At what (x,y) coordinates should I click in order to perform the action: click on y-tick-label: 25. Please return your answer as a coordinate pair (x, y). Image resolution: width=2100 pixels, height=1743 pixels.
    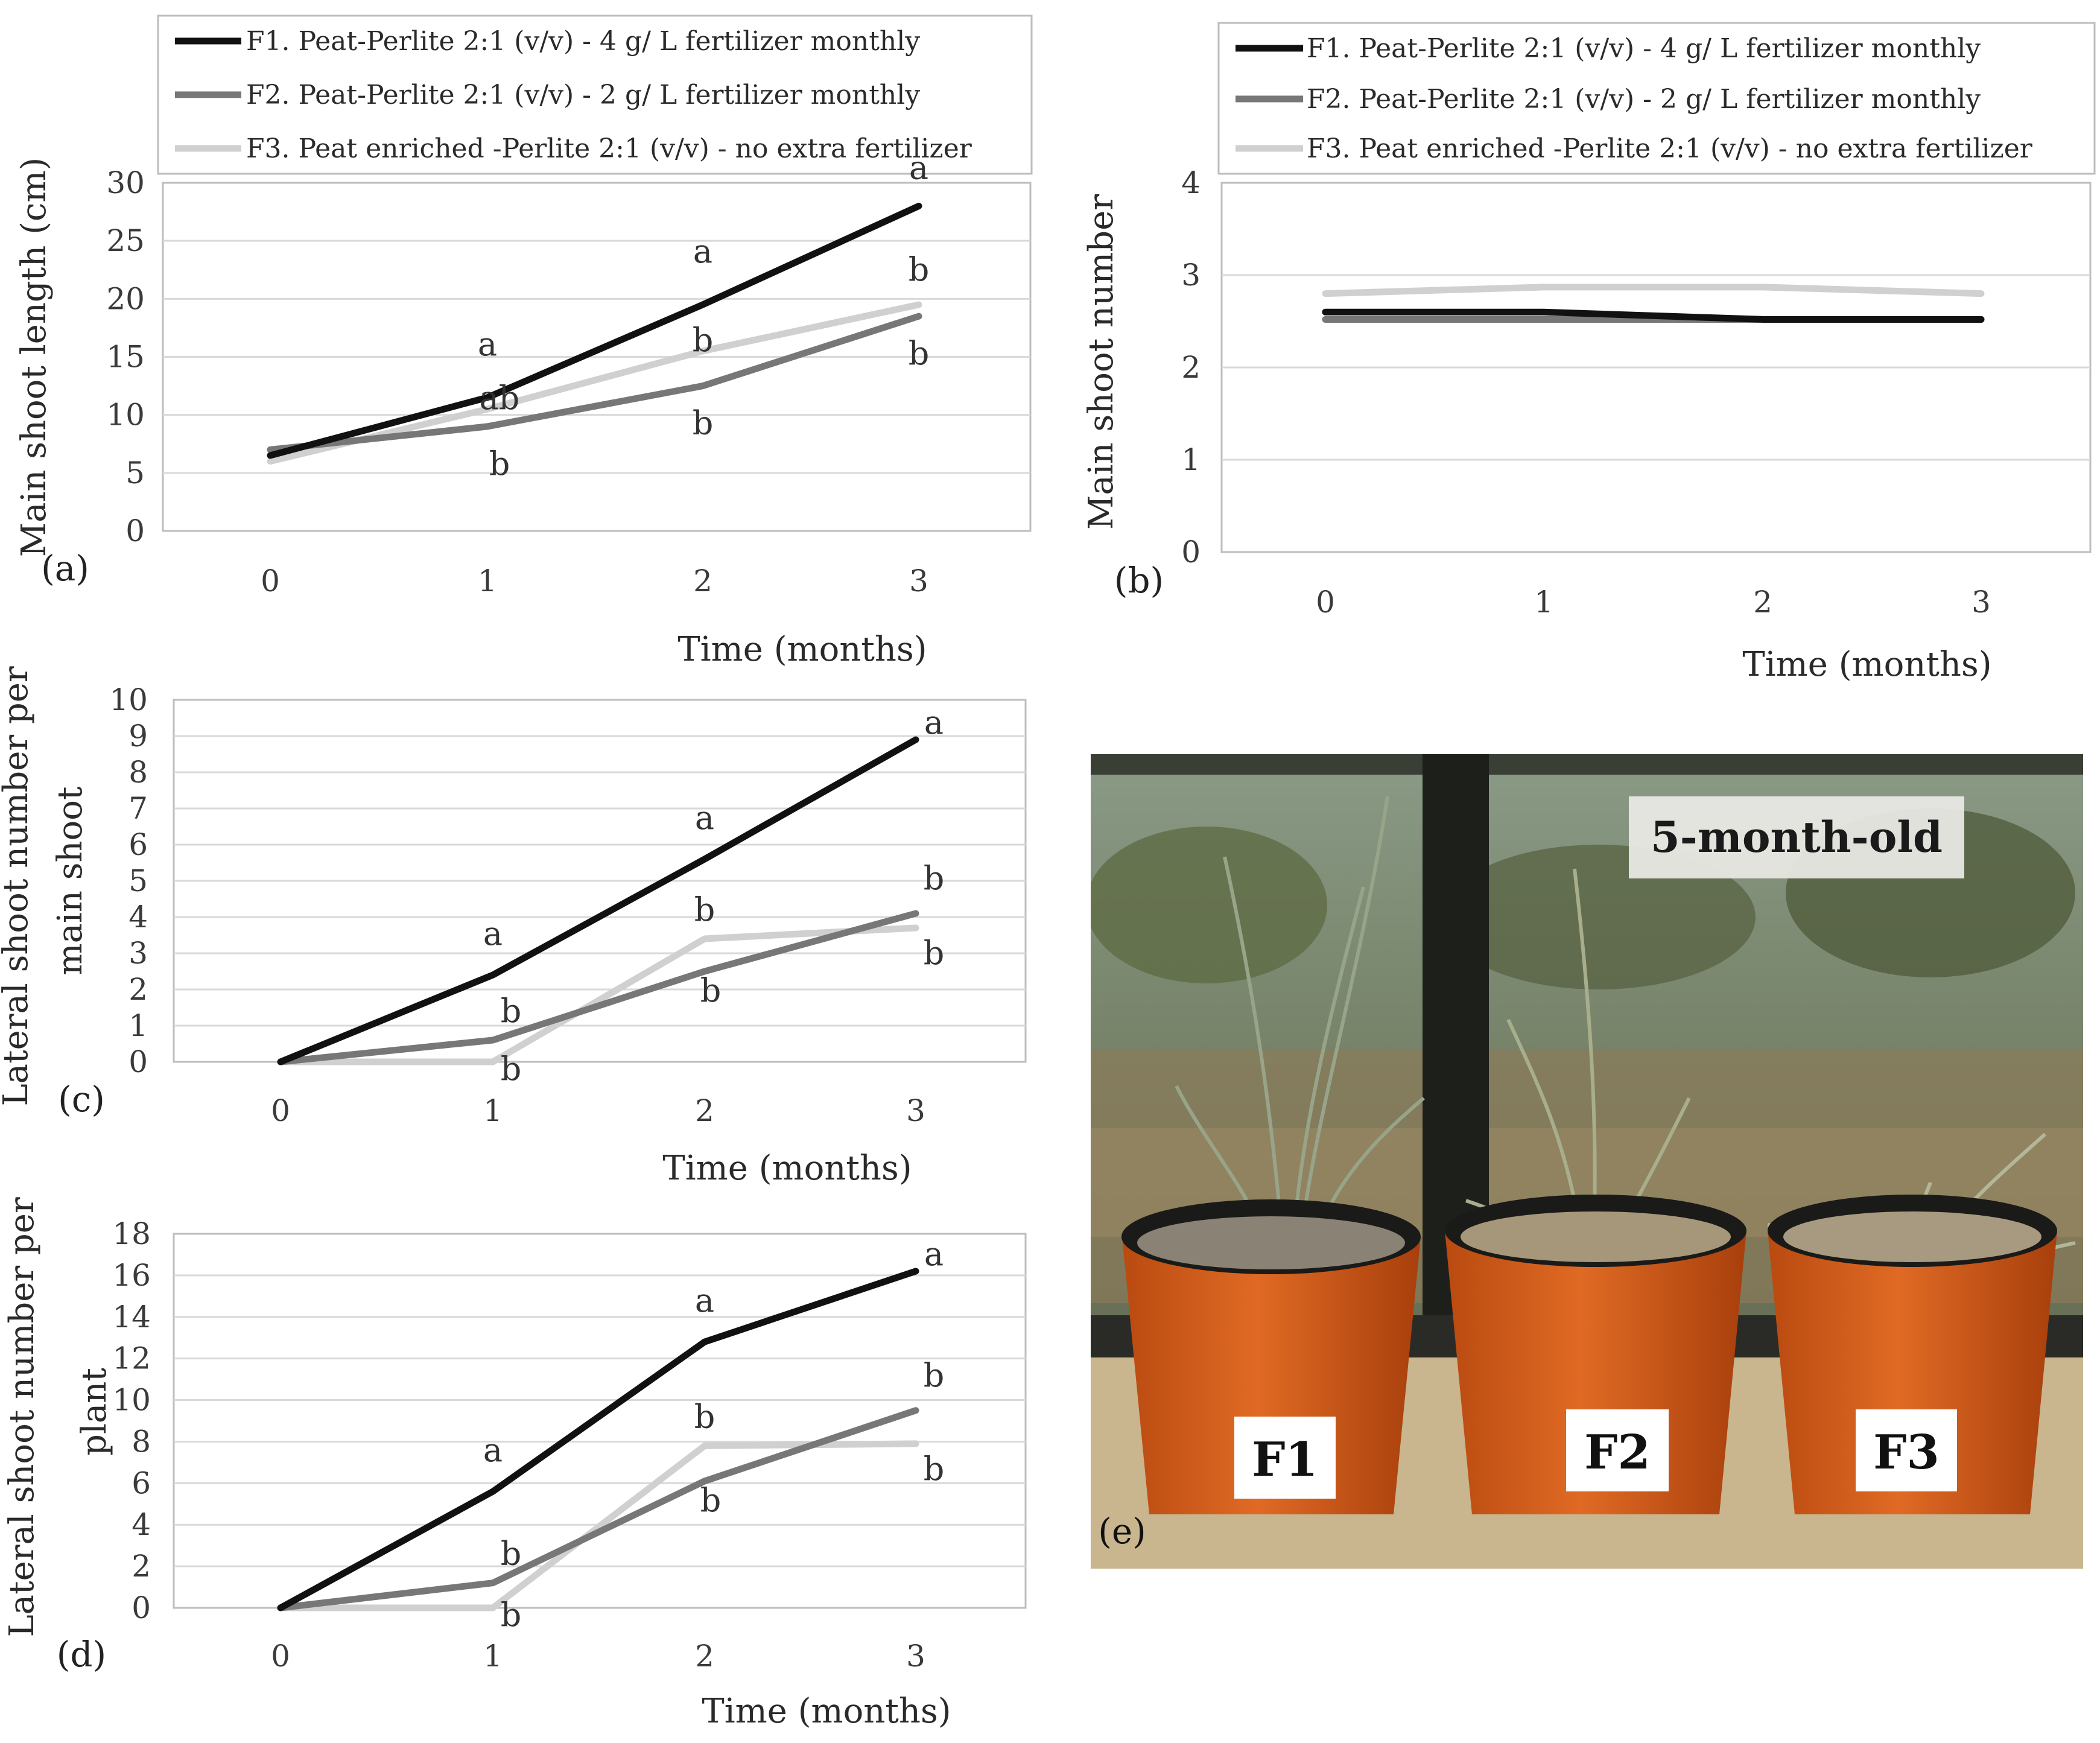
    Looking at the image, I should click on (125, 240).